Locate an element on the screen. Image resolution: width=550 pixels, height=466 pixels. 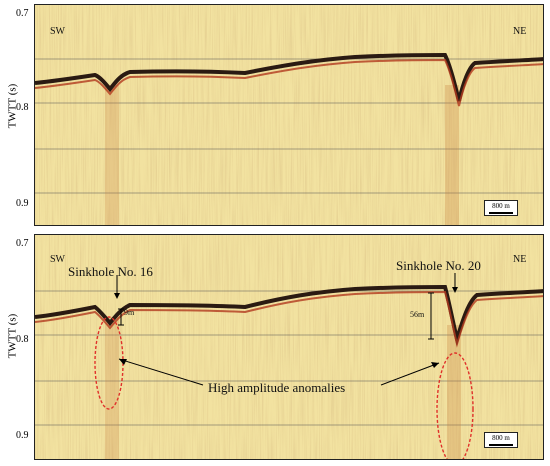
scale-bar-bottom: 800 m is located at coordinates (501, 440).